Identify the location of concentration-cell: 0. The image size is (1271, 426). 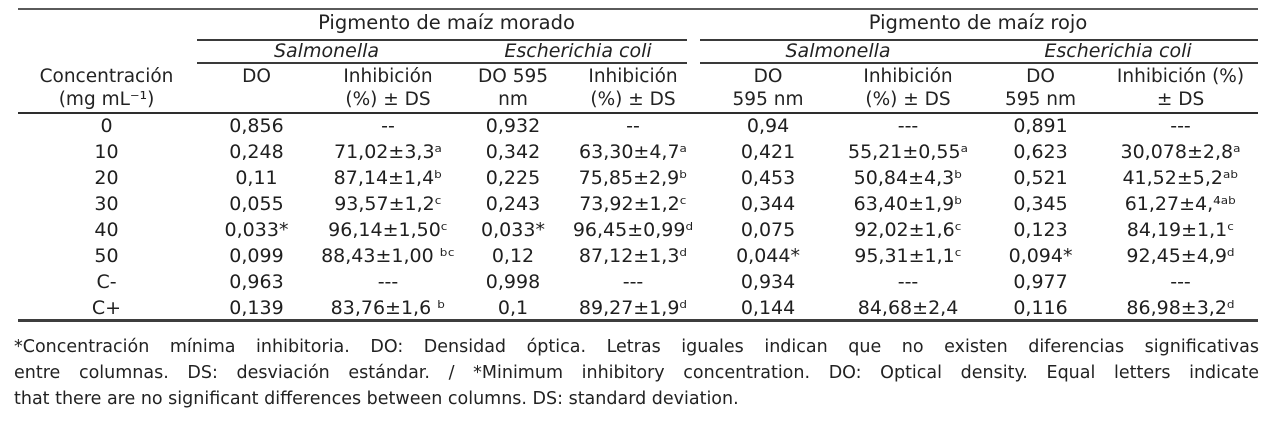
(106, 126).